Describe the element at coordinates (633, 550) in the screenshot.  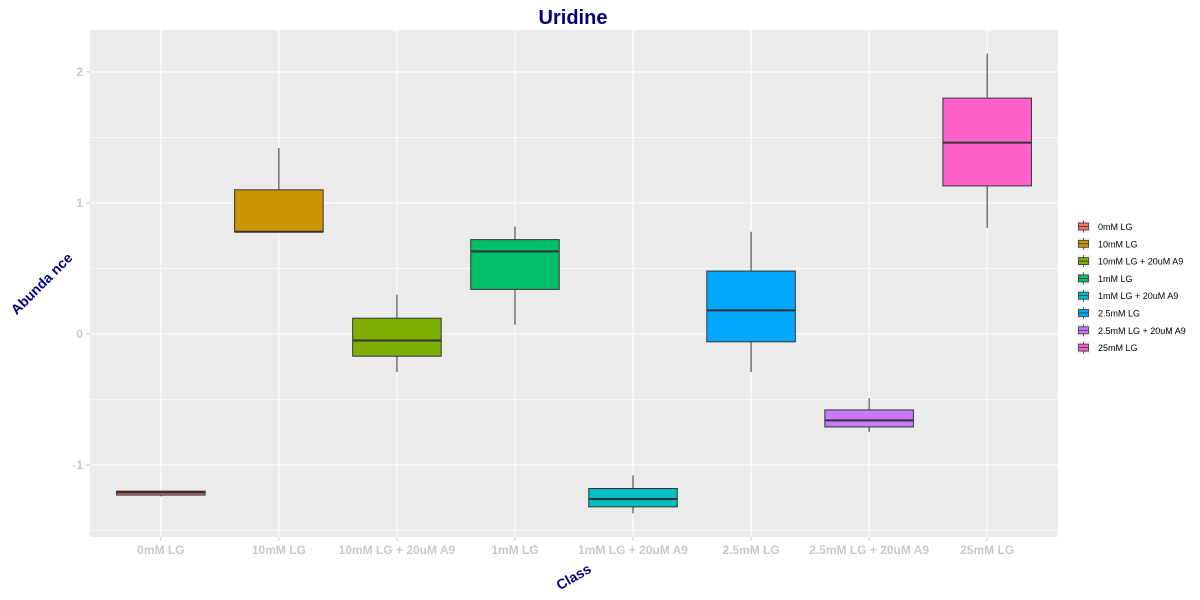
I see `x-tick-label: 1mM LG + 20uM A9` at that location.